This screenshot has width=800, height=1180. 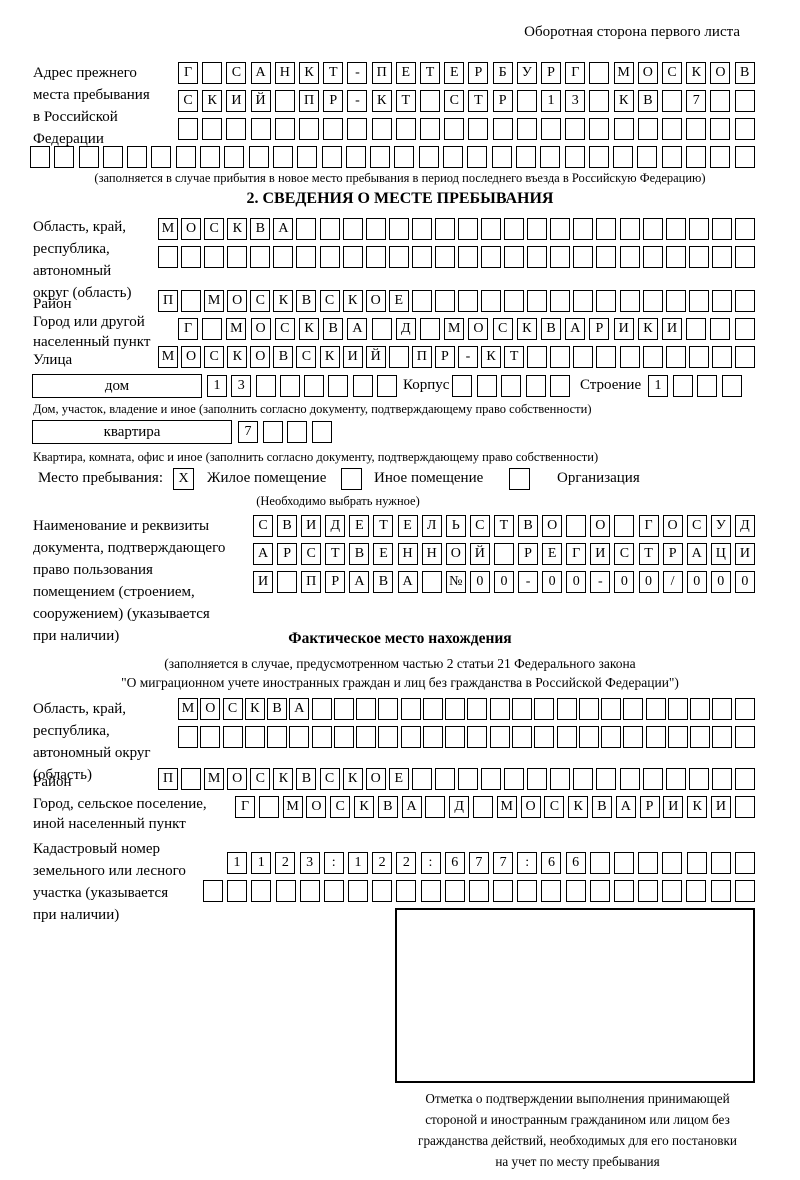 I want to click on checkbox-residential: X, so click(x=183, y=479).